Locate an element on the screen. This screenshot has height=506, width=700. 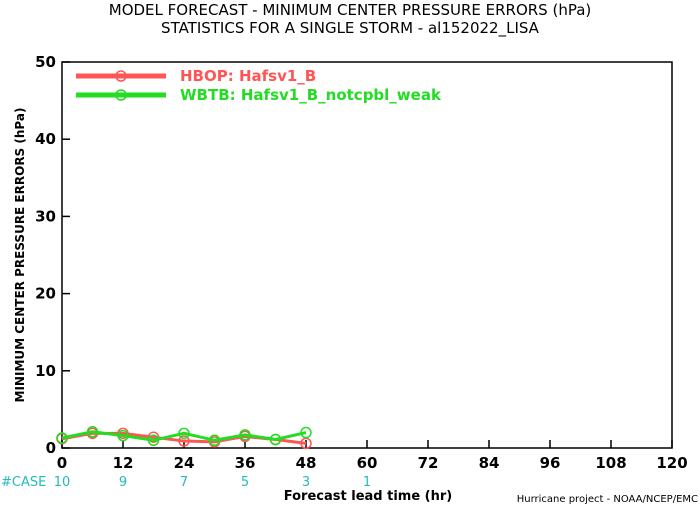
x-tick-label: 12 is located at coordinates (123, 463).